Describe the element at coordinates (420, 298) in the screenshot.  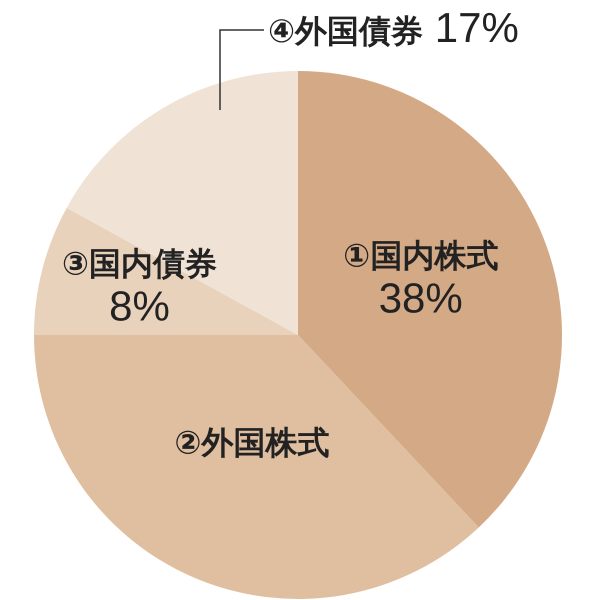
I see `data-label: 38%` at that location.